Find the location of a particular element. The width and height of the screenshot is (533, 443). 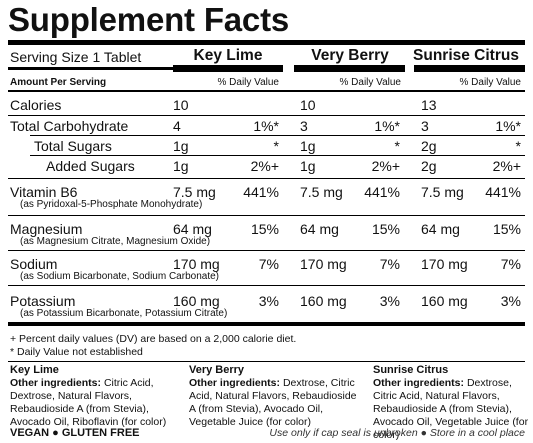

column-header-sunrise-citrus: Sunrise Citrus is located at coordinates (466, 55).